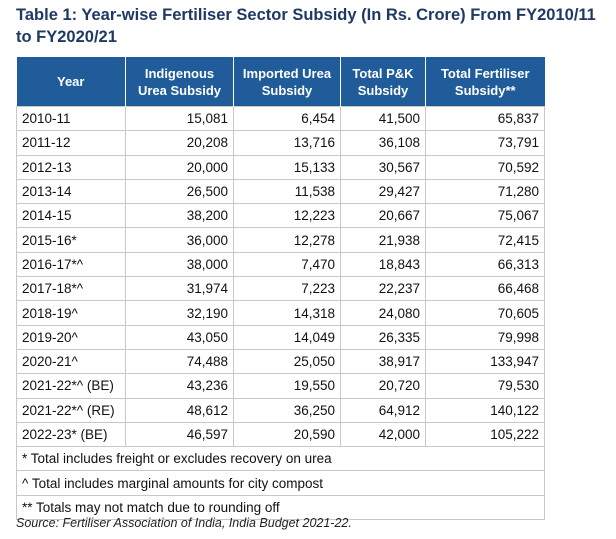  What do you see at coordinates (287, 264) in the screenshot?
I see `value-cell: 7,470` at bounding box center [287, 264].